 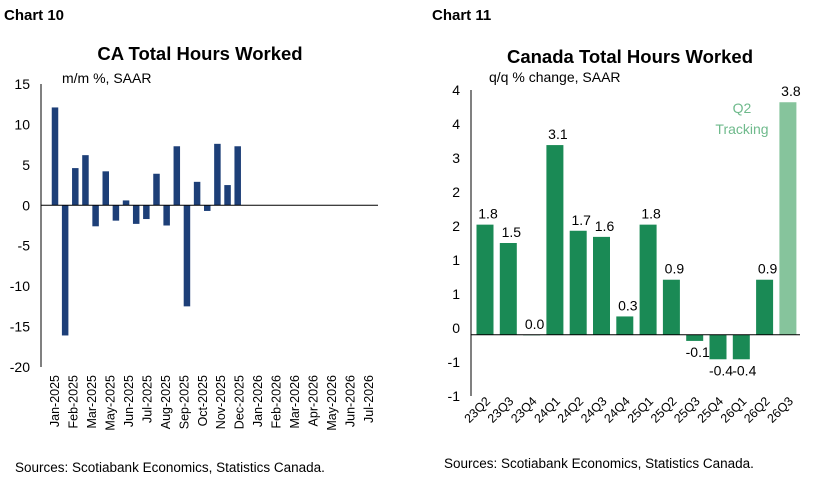 What do you see at coordinates (258, 401) in the screenshot?
I see `left-x-tick-label: Jan-2026` at bounding box center [258, 401].